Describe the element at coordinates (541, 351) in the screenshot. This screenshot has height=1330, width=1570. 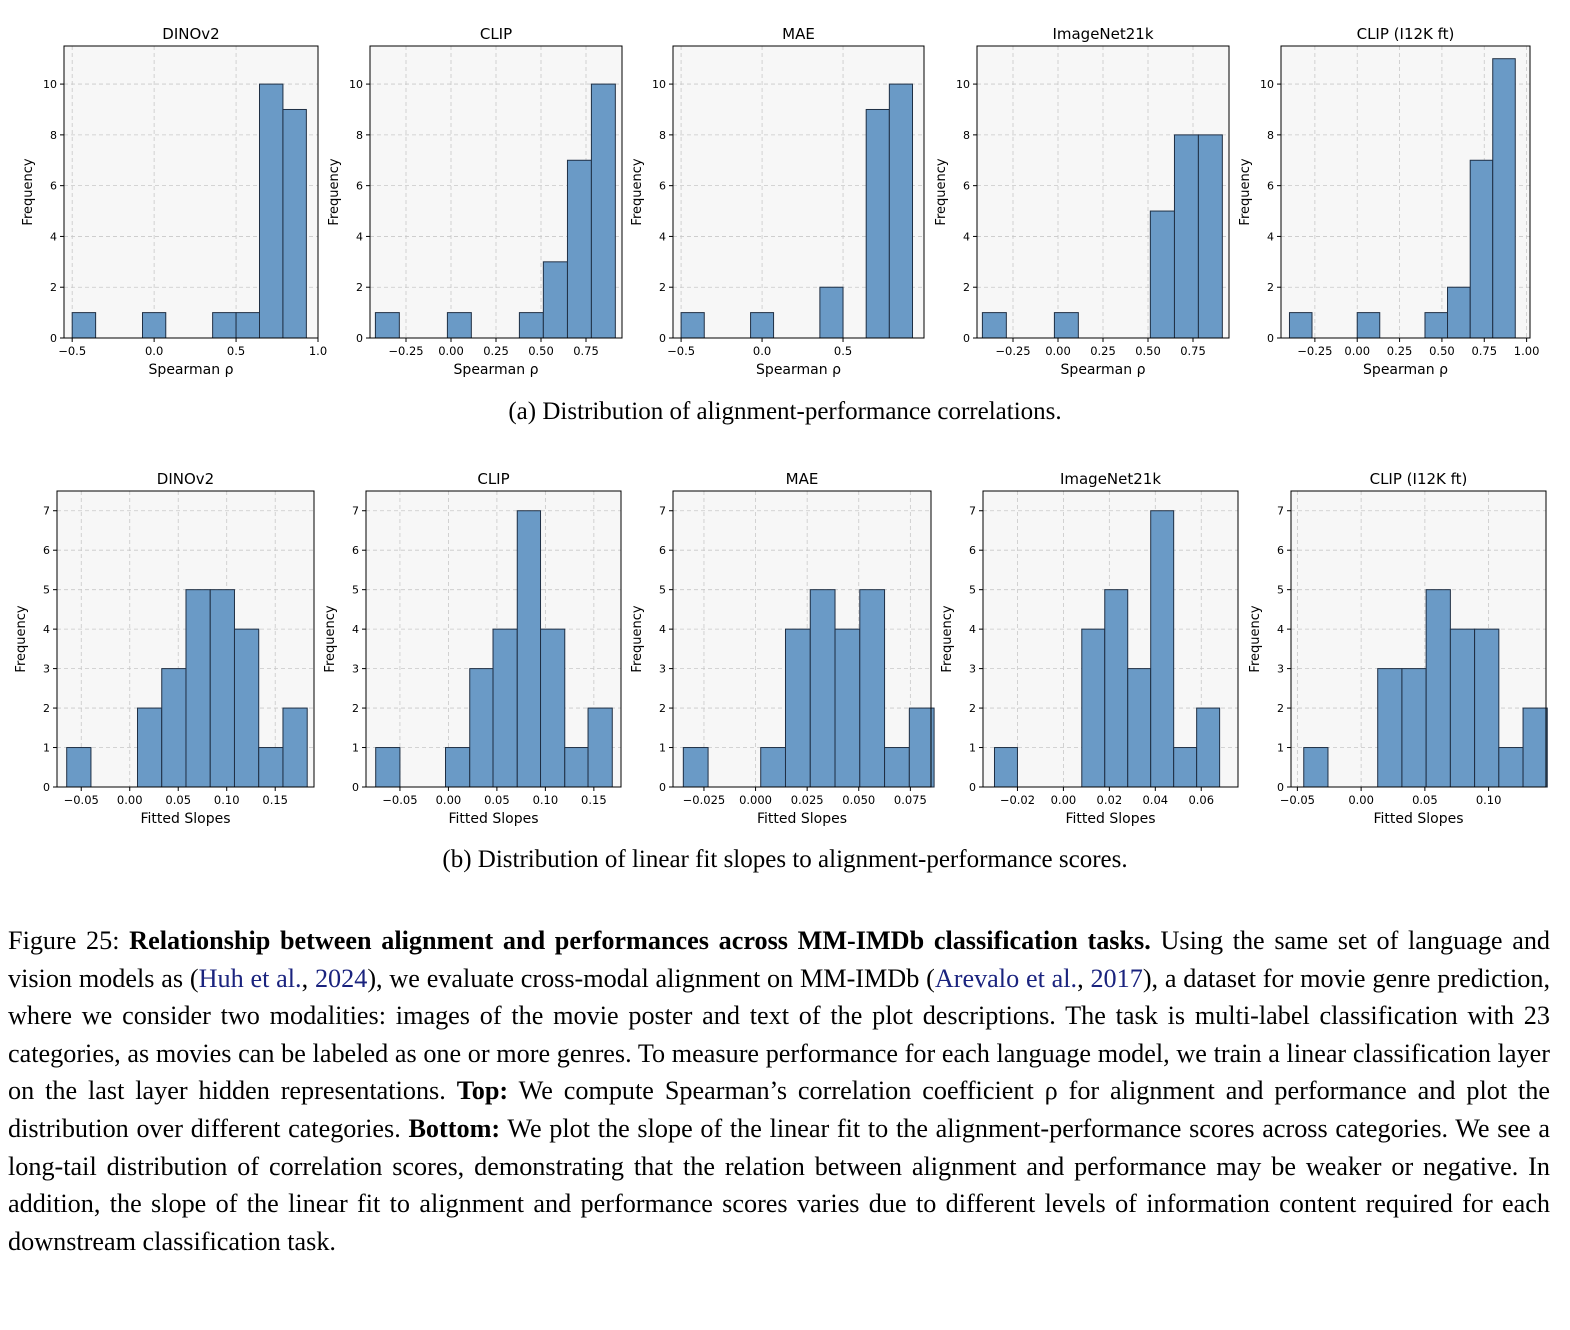
I see `x-tick-label: 0.50` at that location.